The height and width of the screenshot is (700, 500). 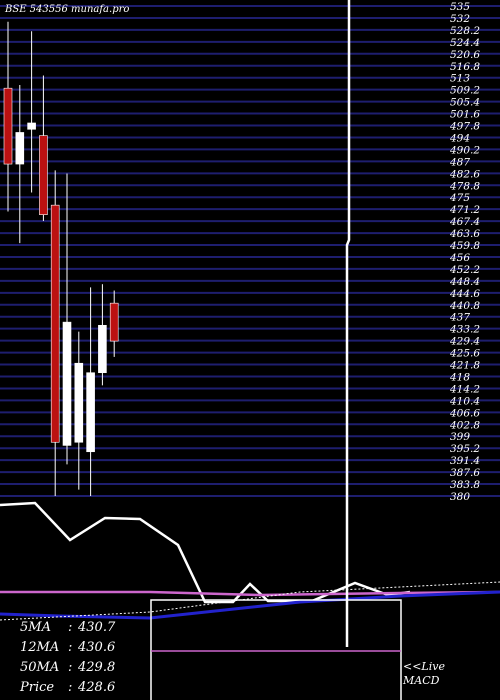 I want to click on y-tick-label: 425.6, so click(x=464, y=354).